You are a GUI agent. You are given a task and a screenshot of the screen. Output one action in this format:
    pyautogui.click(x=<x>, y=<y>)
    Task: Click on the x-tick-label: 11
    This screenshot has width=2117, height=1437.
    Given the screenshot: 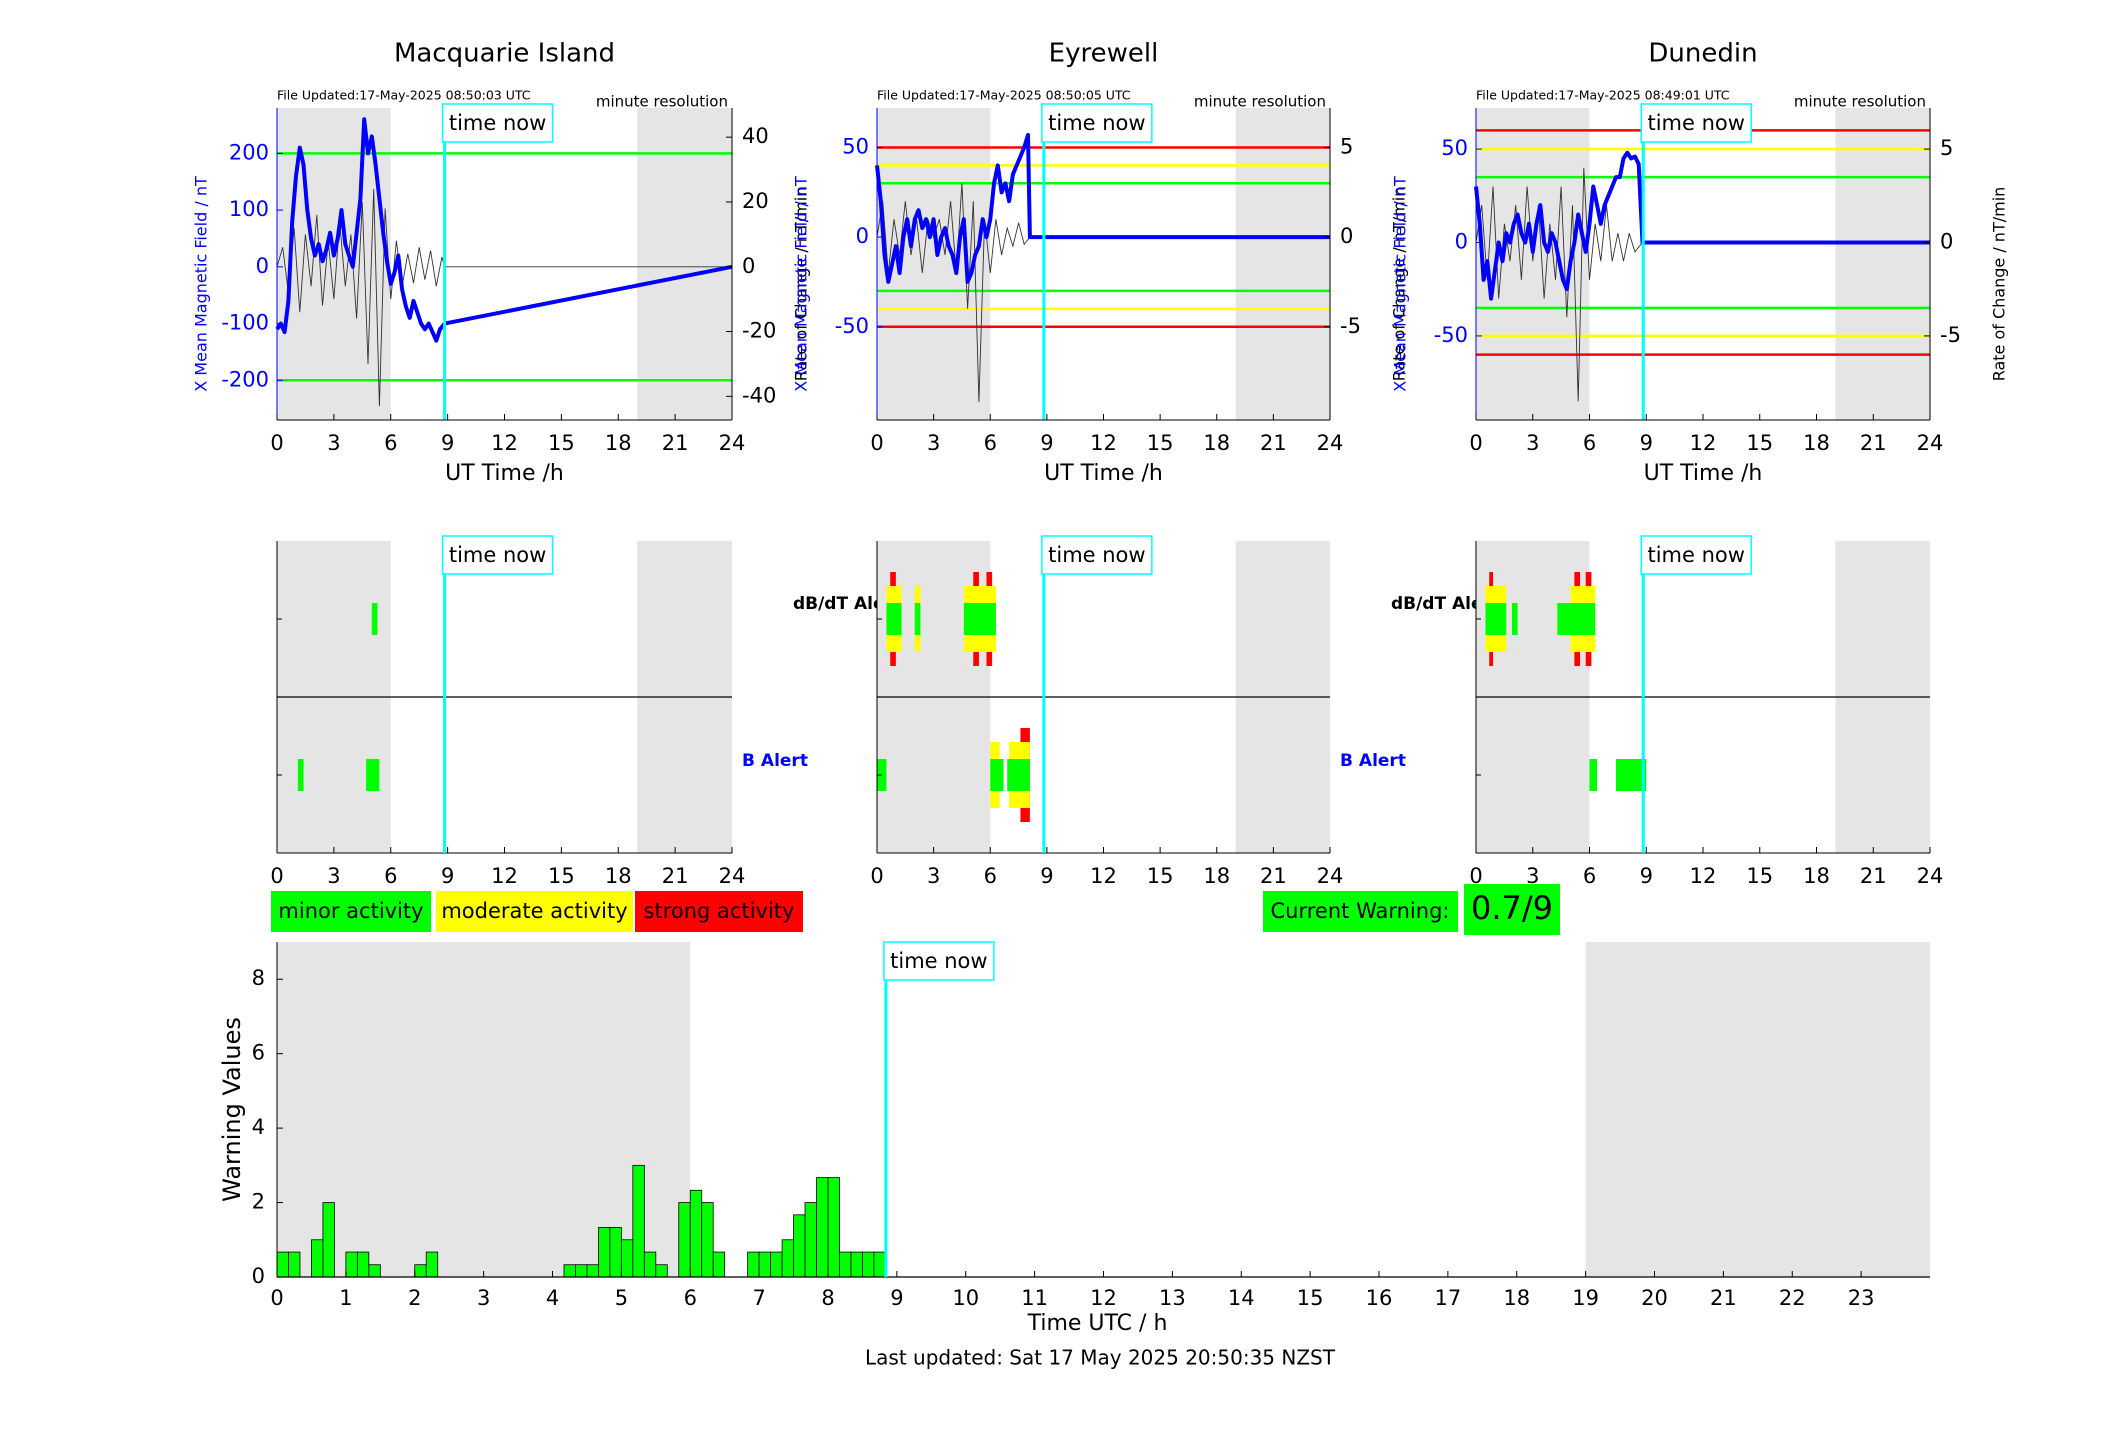 What is the action you would take?
    pyautogui.click(x=1034, y=1298)
    